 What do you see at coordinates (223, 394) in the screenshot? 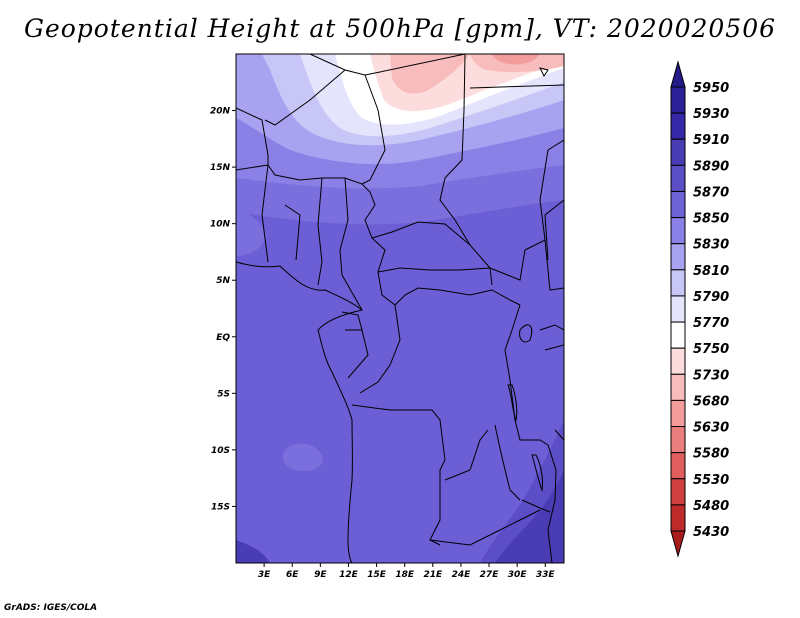
I see `y-tick-label: 5S` at bounding box center [223, 394].